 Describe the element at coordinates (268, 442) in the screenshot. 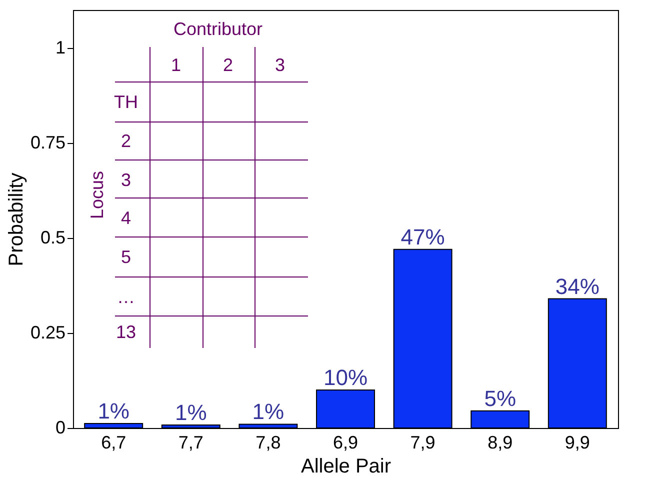

I see `x-tick-label: 7,8` at that location.